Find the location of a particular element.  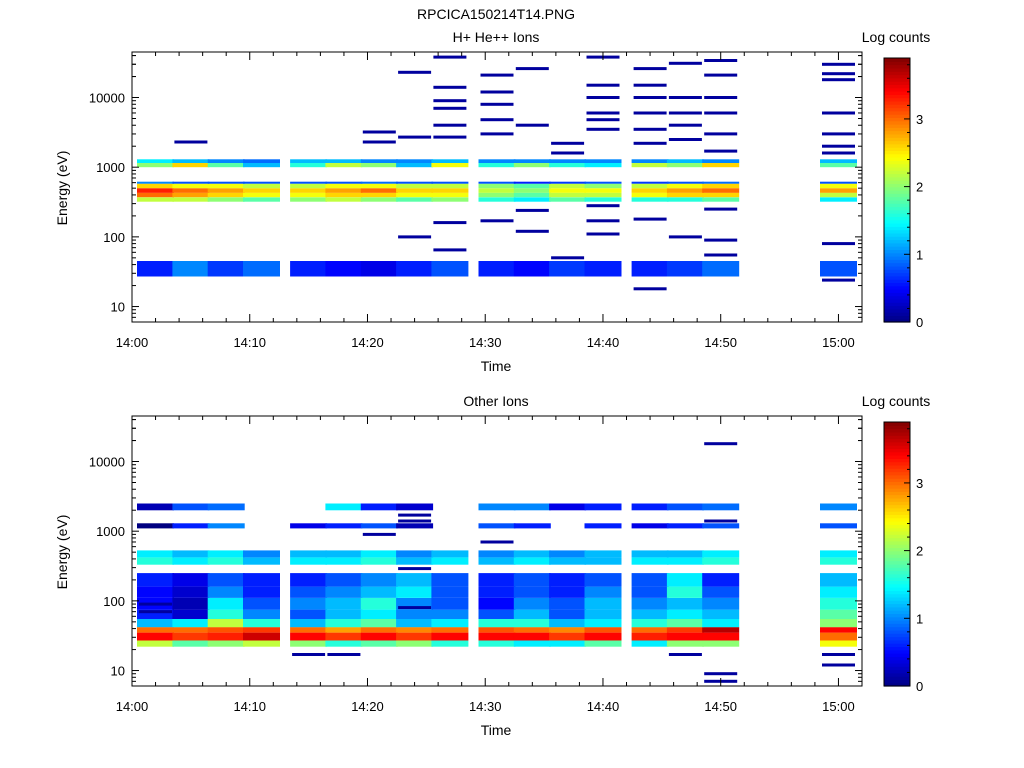

colorbar-tick-label: 1 is located at coordinates (919, 618).